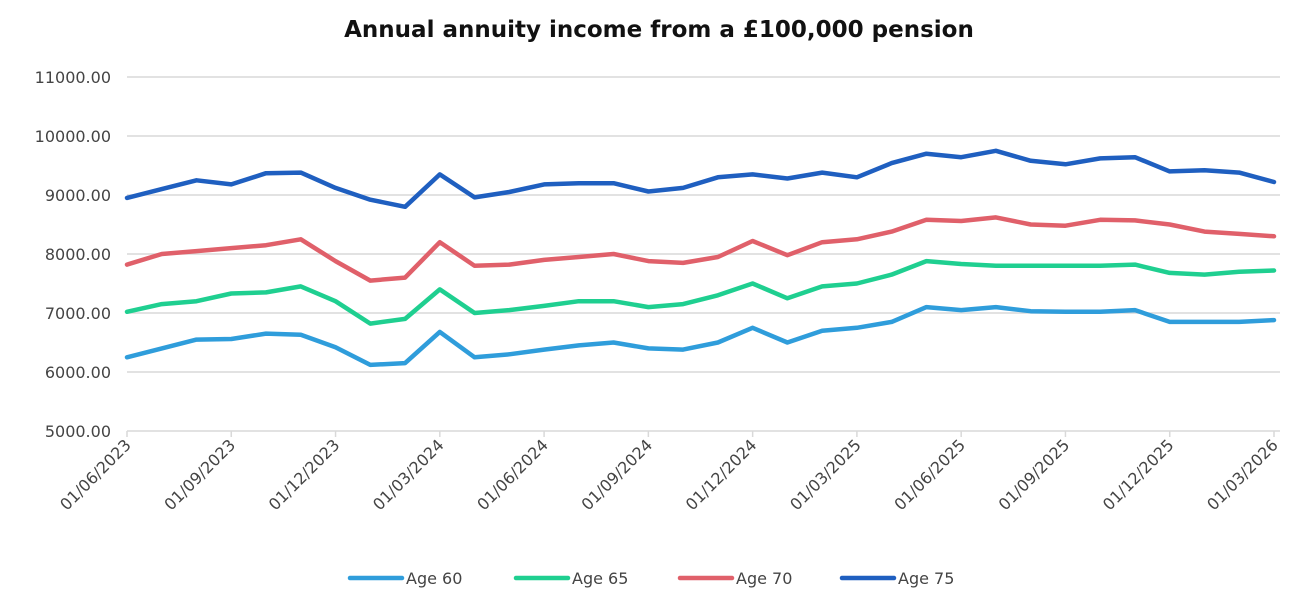 This screenshot has height=609, width=1304. I want to click on legend-label: Age 65, so click(600, 578).